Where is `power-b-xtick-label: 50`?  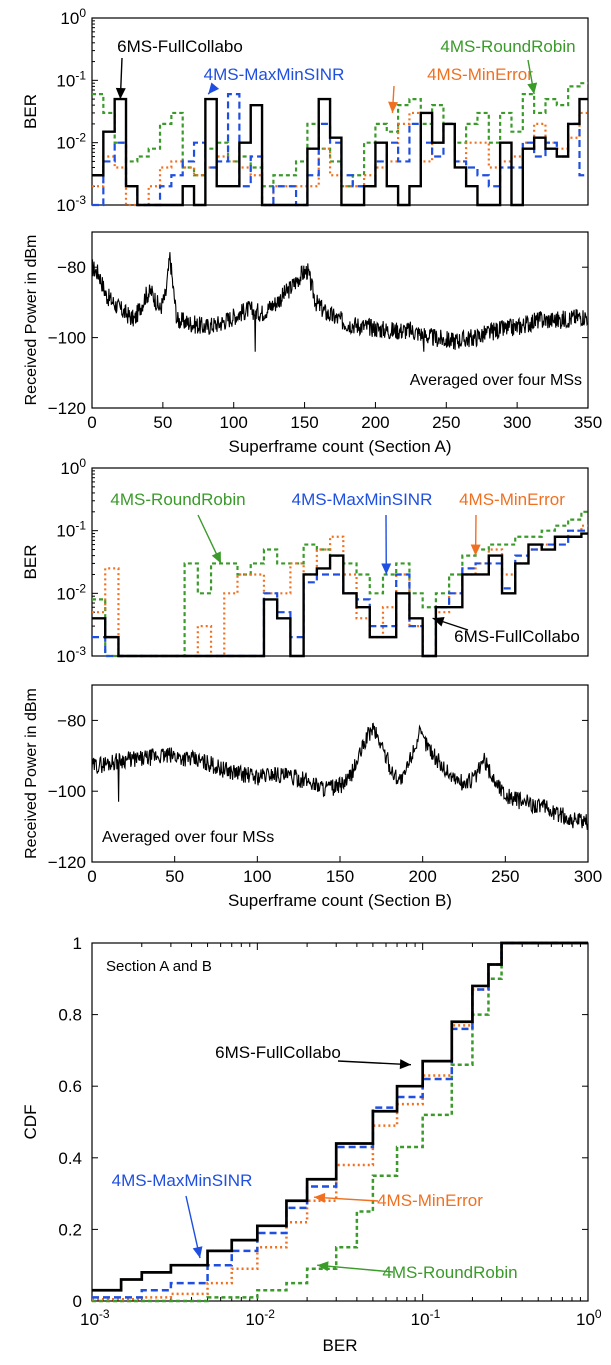
power-b-xtick-label: 50 is located at coordinates (174, 876).